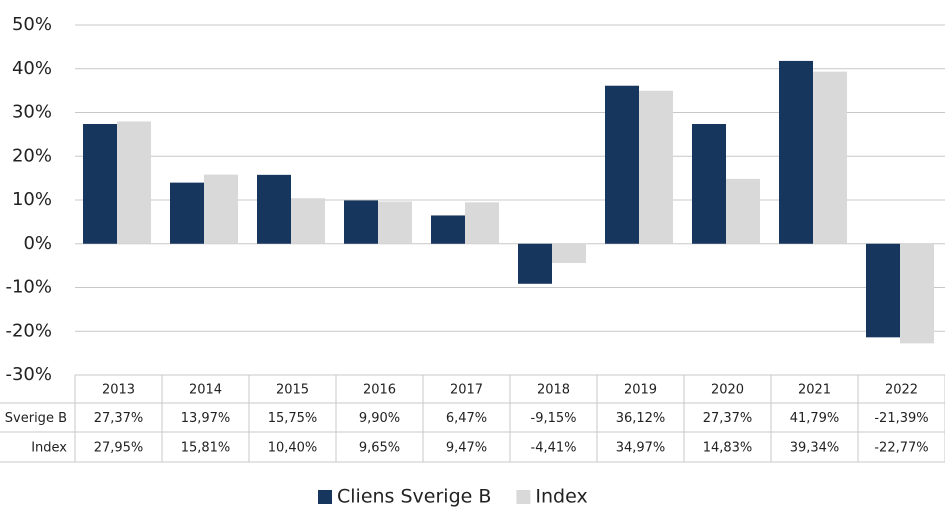  What do you see at coordinates (32, 199) in the screenshot?
I see `y-tick-label: 10%` at bounding box center [32, 199].